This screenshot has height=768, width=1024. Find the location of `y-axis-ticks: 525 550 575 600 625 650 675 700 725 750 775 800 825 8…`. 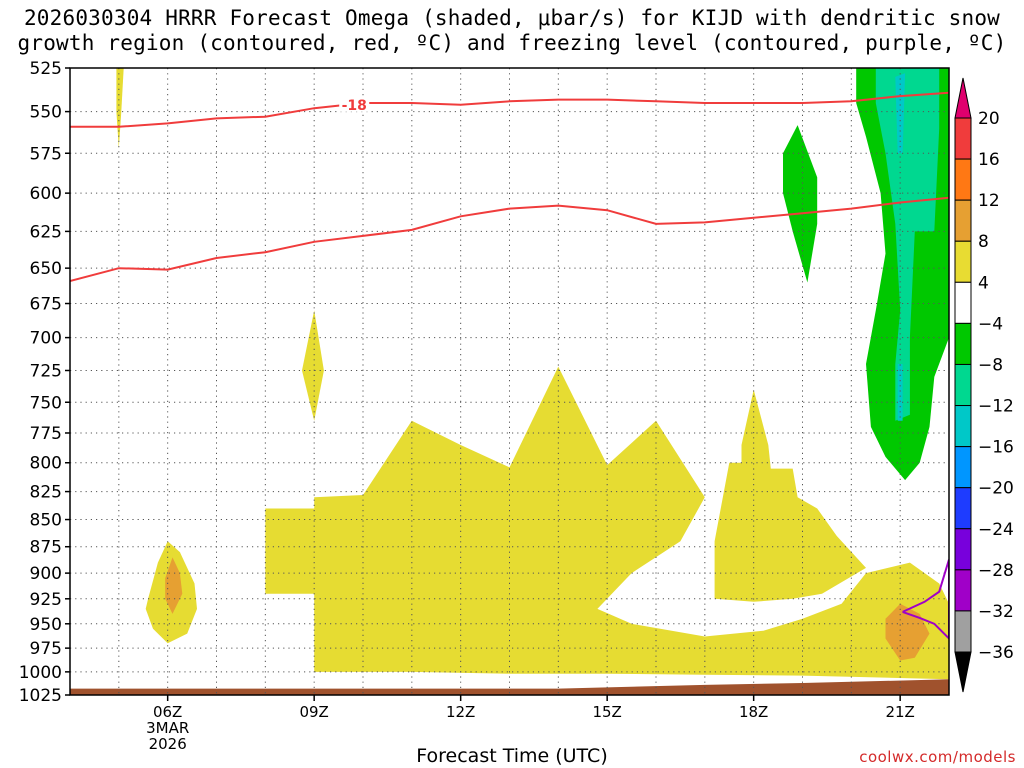

y-axis-ticks: 525 550 575 600 625 650 675 700 725 750 775 800 825 8… is located at coordinates (44, 382).